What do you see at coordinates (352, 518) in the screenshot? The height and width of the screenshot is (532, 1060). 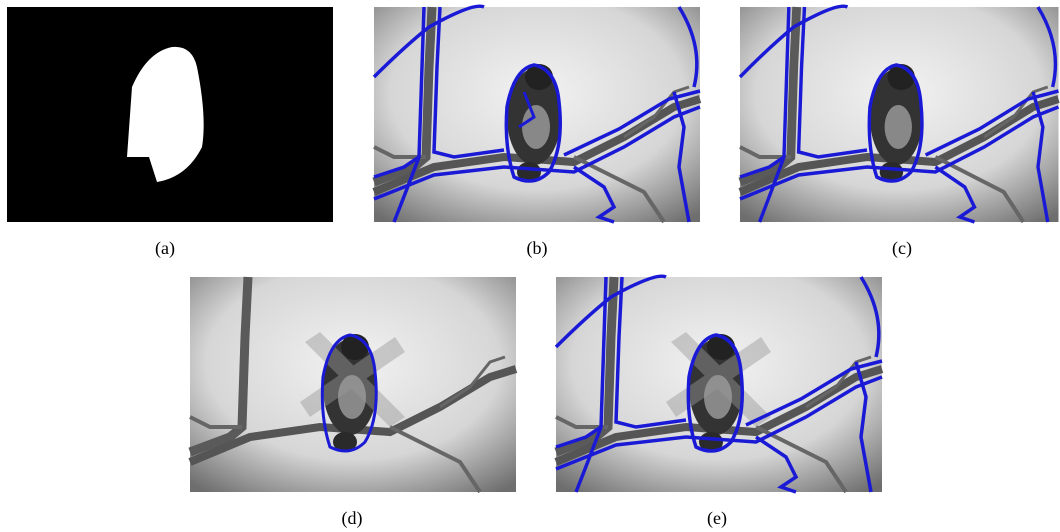 I see `caption: (d)` at bounding box center [352, 518].